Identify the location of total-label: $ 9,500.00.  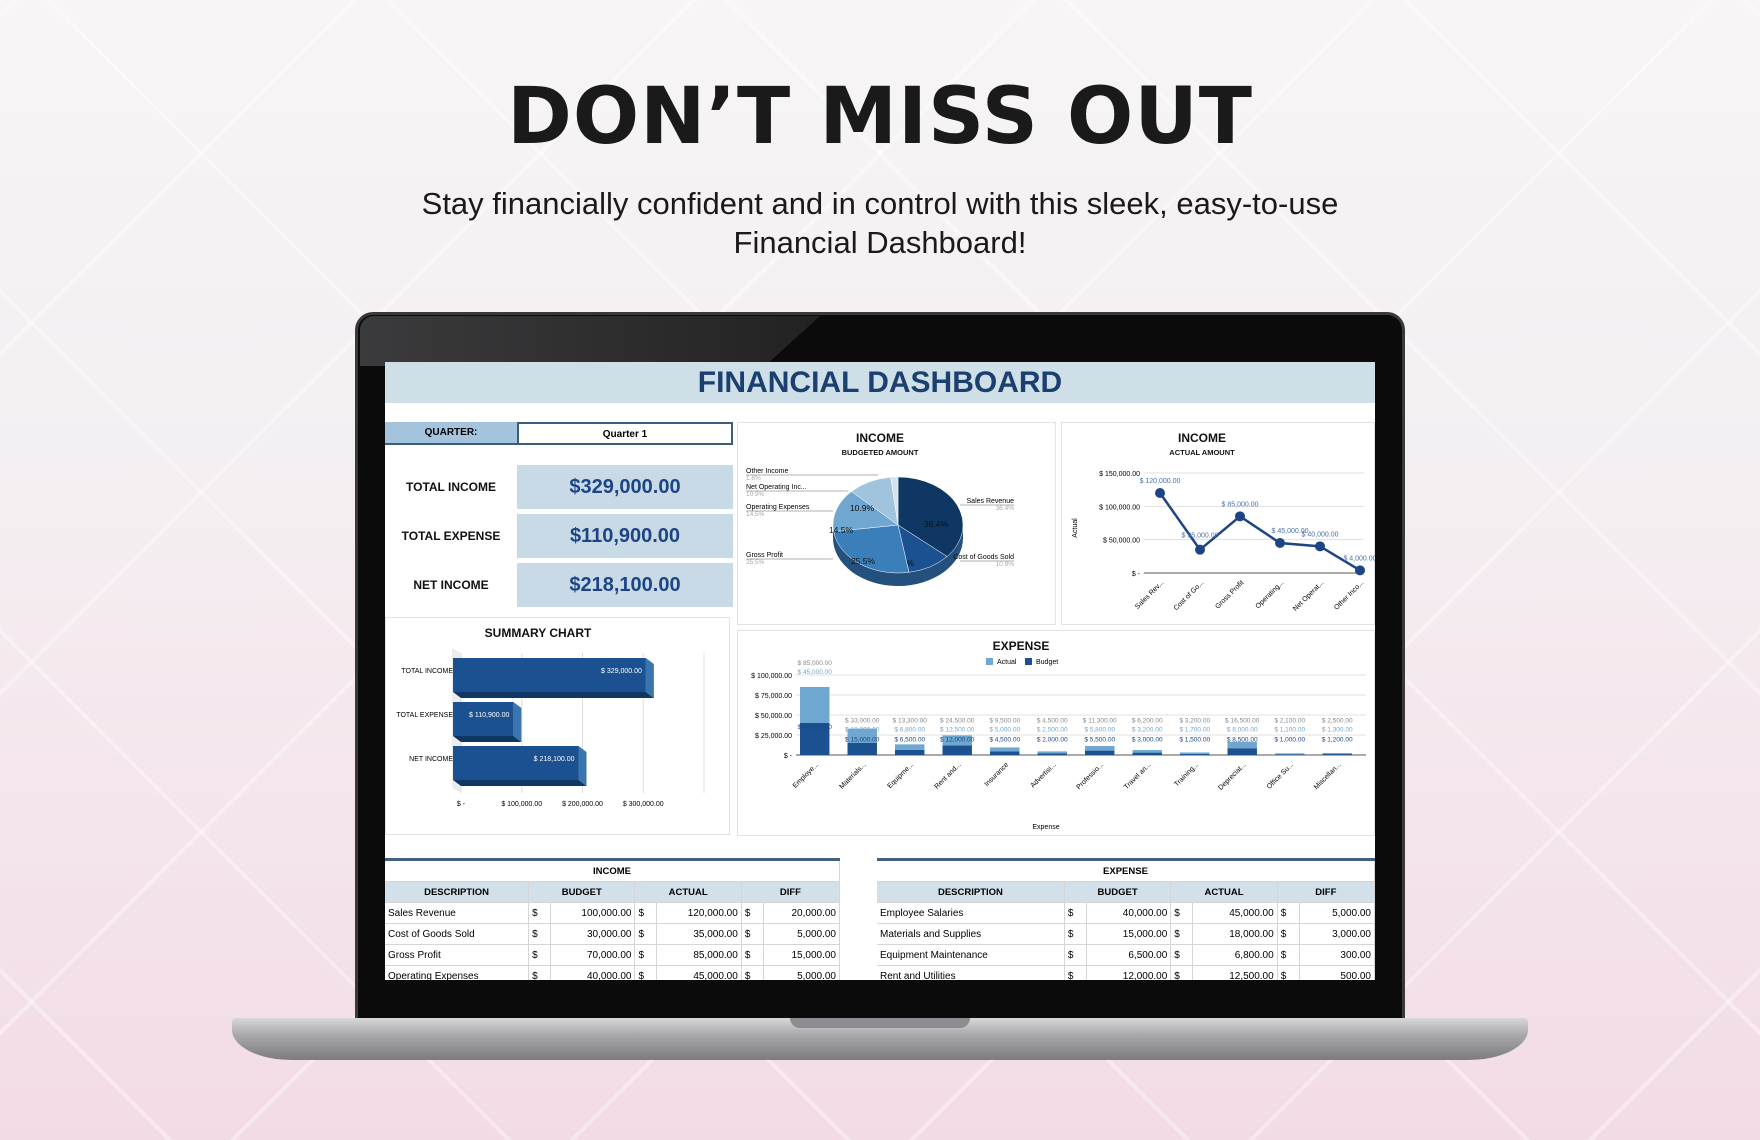
(1004, 721).